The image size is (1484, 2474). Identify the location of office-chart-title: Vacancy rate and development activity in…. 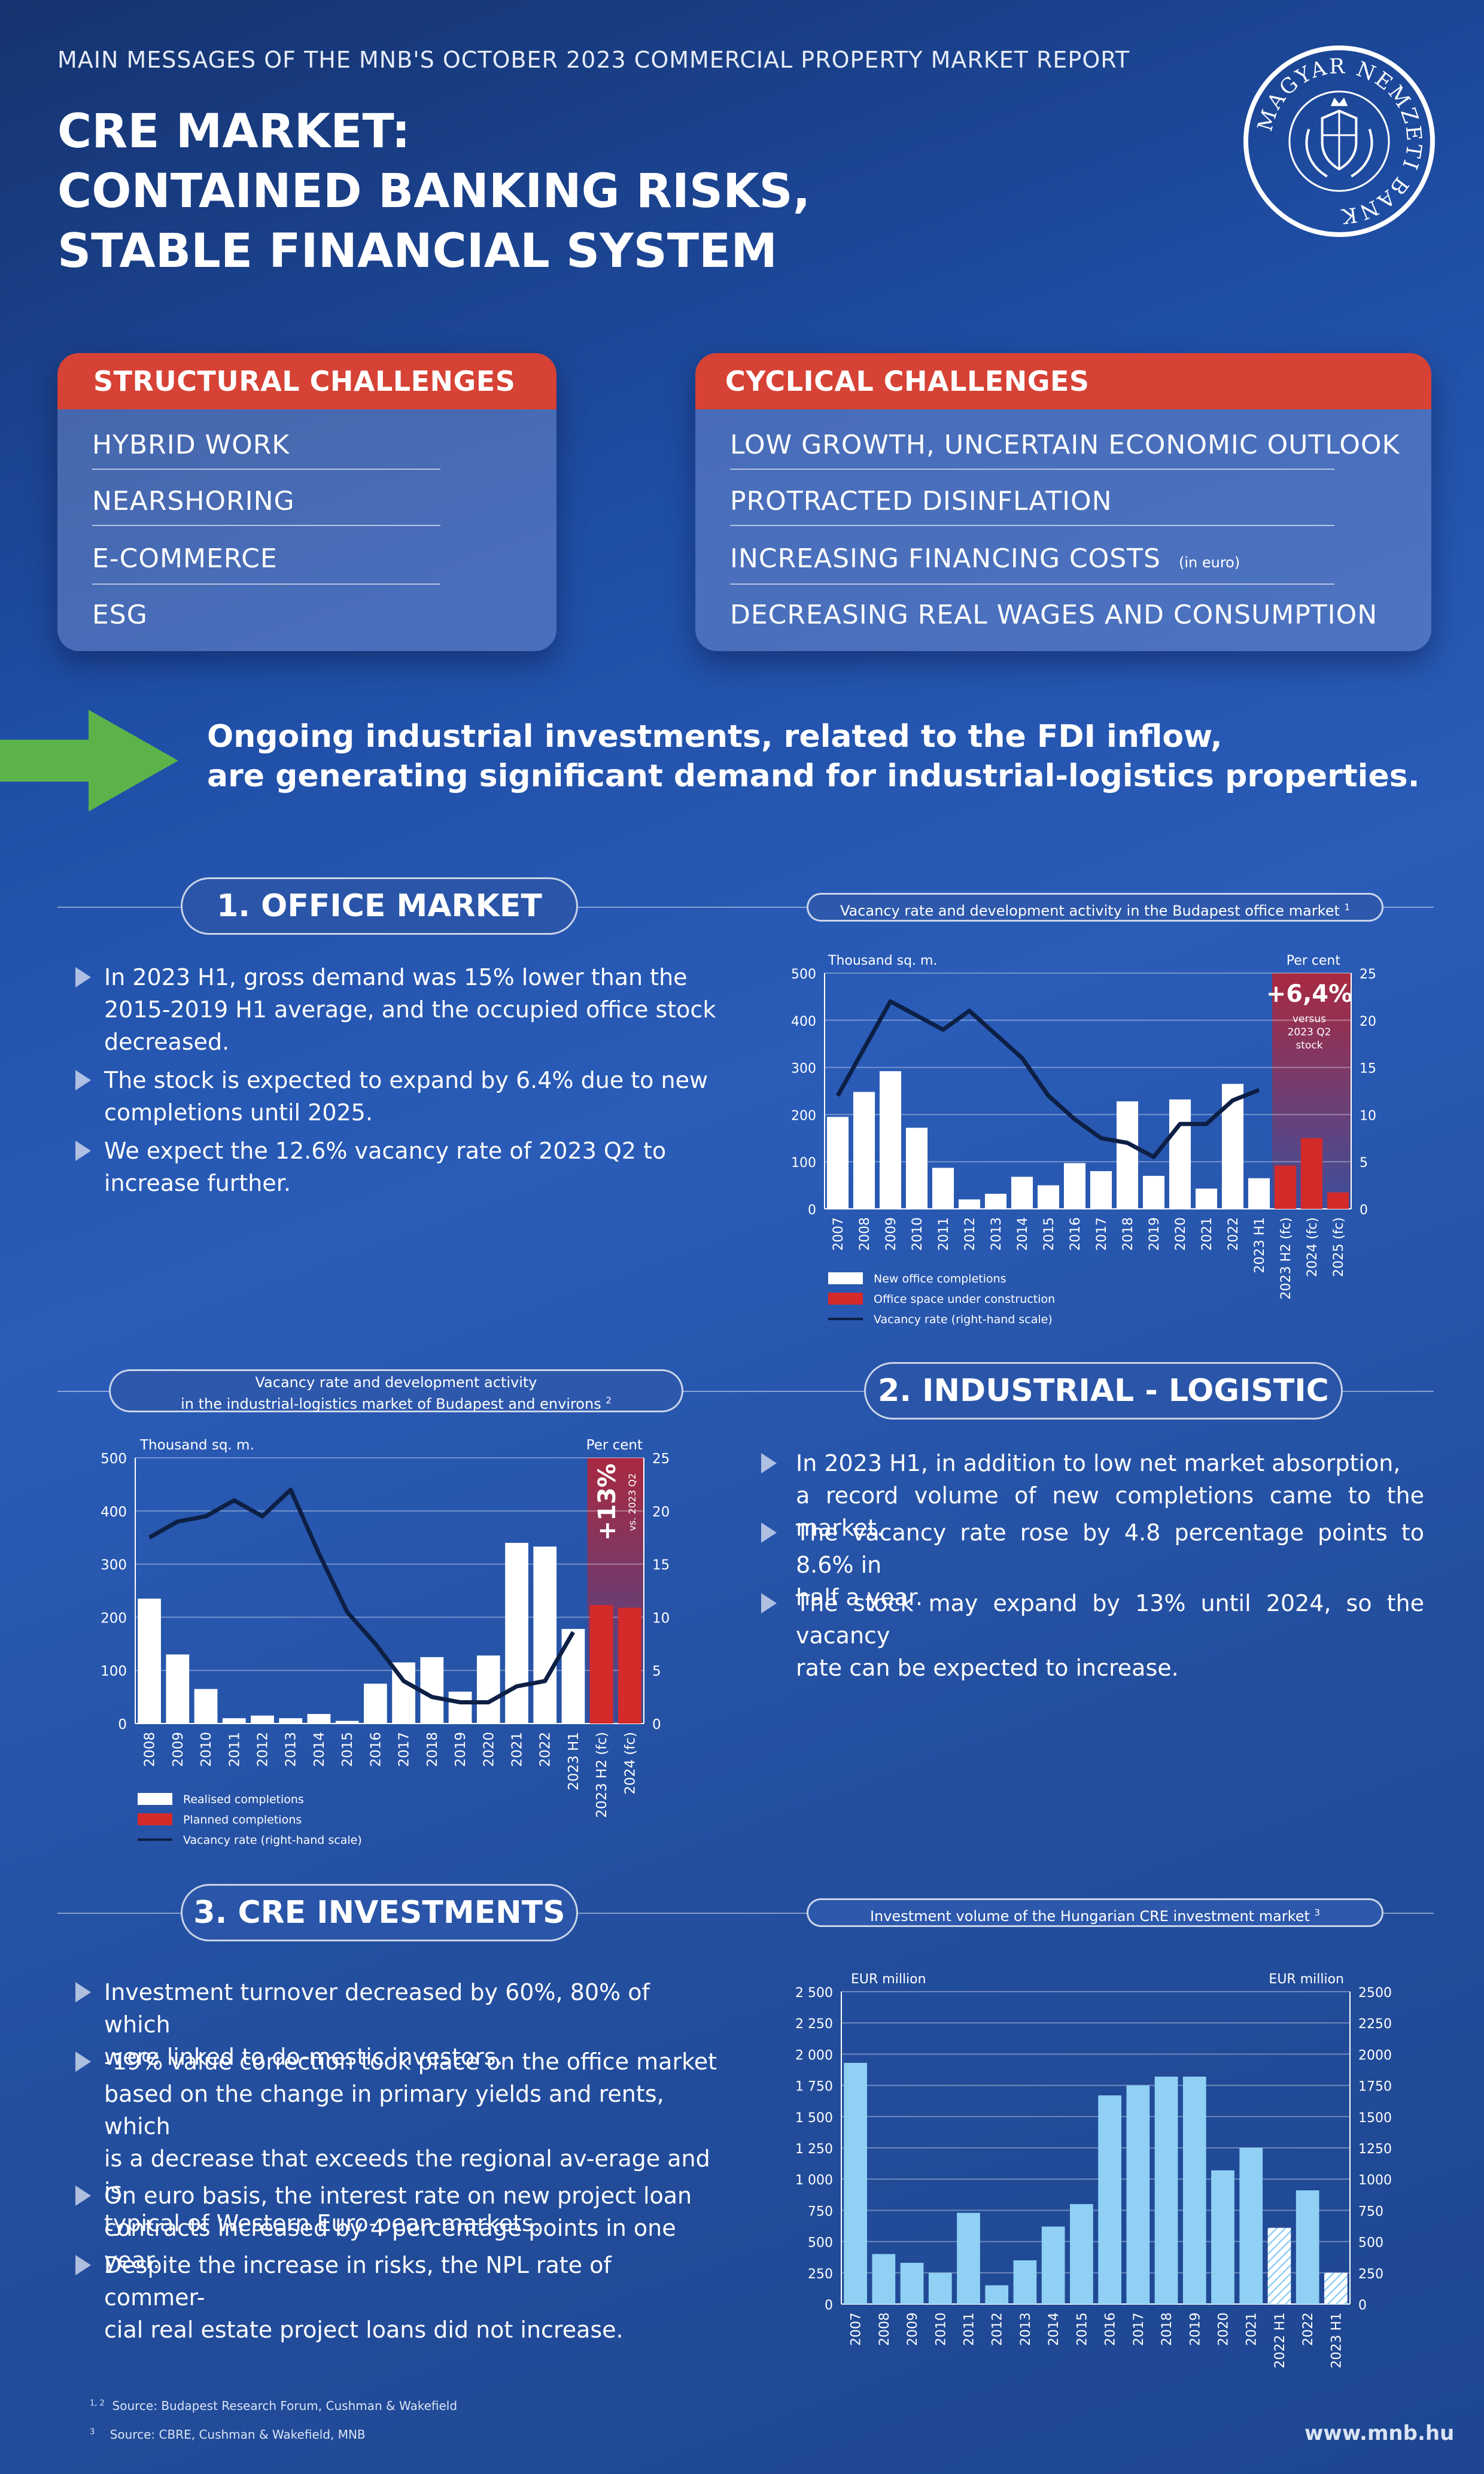
(1095, 907).